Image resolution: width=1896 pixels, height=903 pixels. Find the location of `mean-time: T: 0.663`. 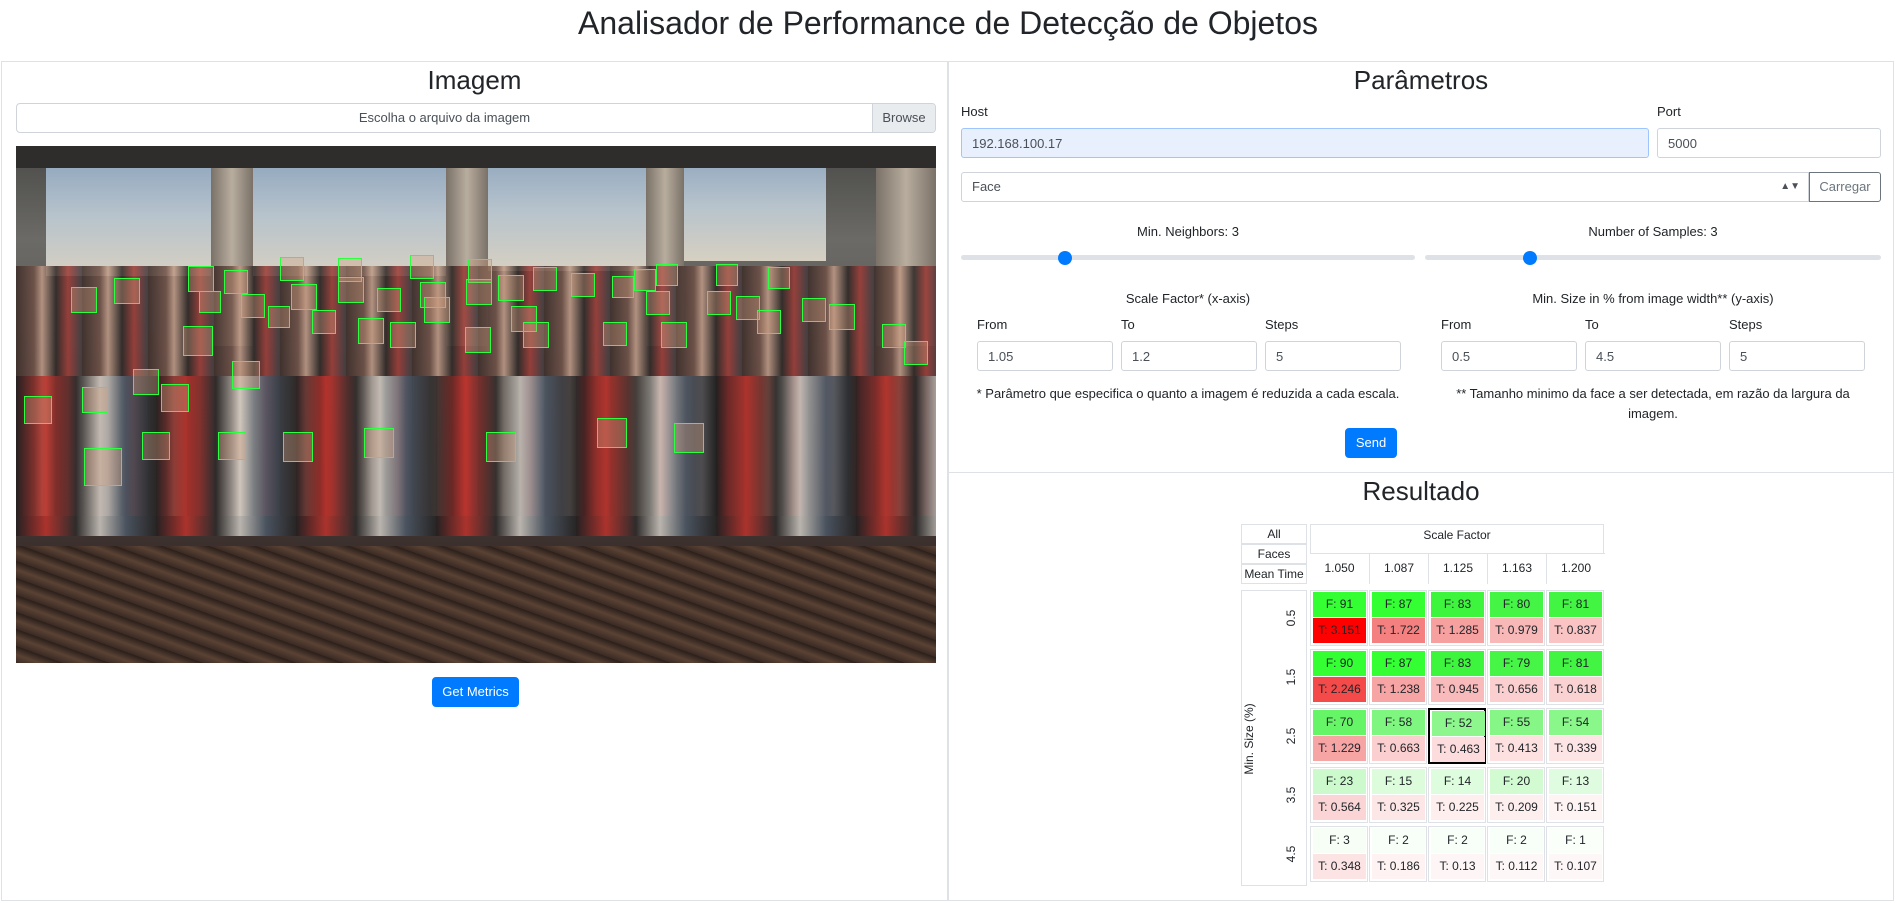

mean-time: T: 0.663 is located at coordinates (1398, 748).